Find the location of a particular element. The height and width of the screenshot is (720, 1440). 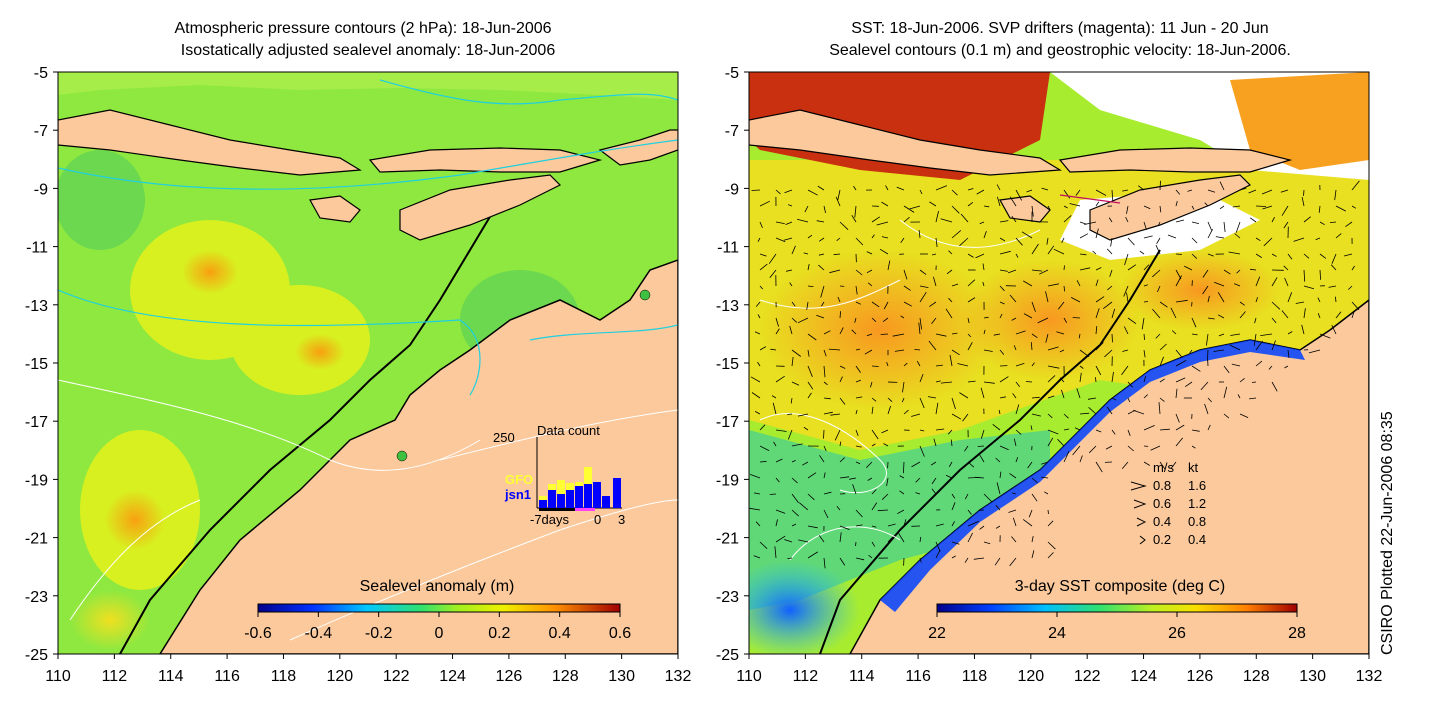

sst-colorbar-gradient is located at coordinates (1117, 608).